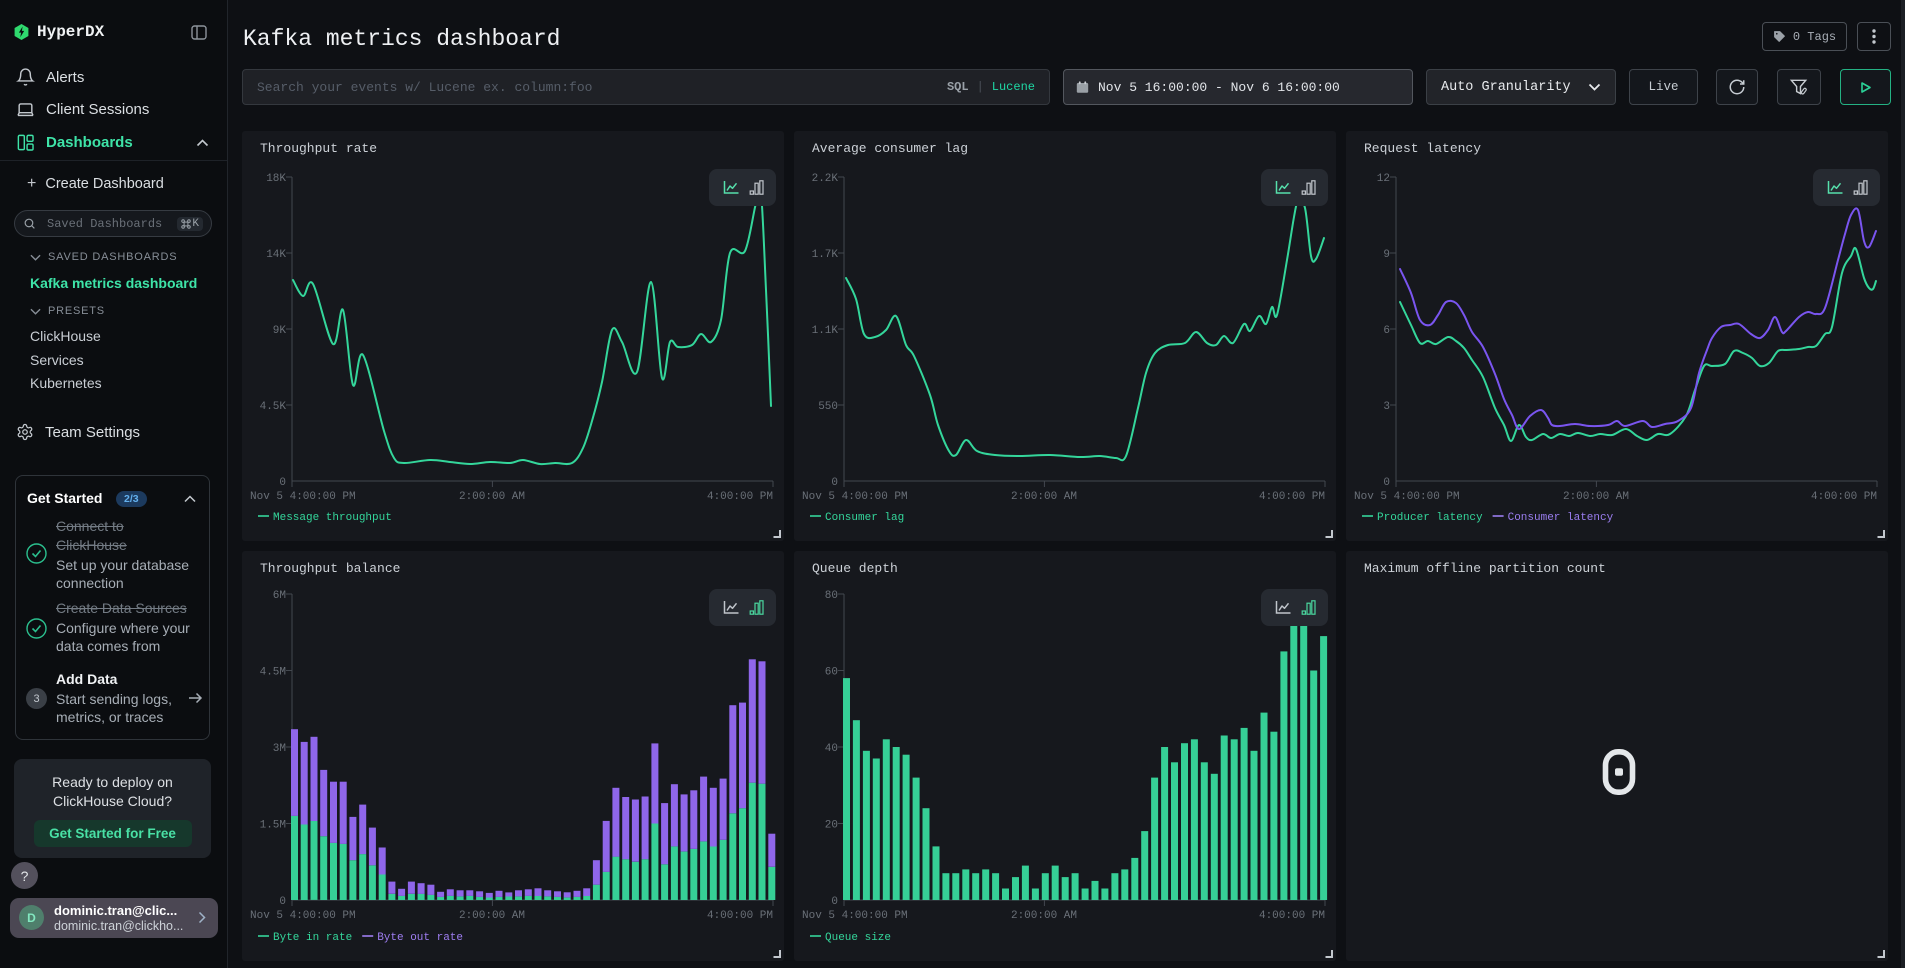 This screenshot has width=1905, height=968. I want to click on svg-text: 60, so click(831, 673).